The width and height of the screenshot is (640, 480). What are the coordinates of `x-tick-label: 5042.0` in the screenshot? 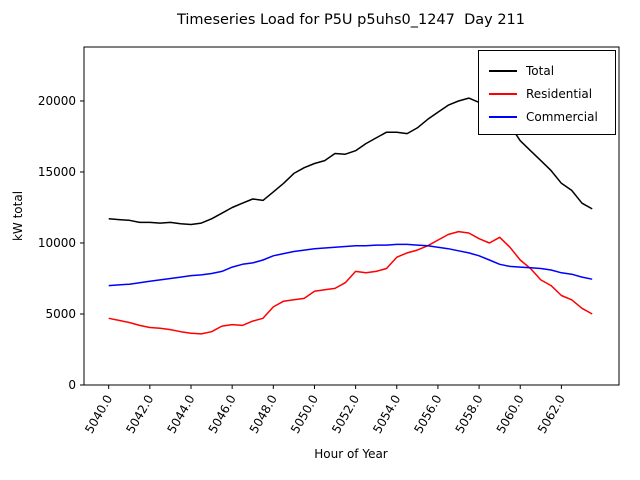 It's located at (139, 414).